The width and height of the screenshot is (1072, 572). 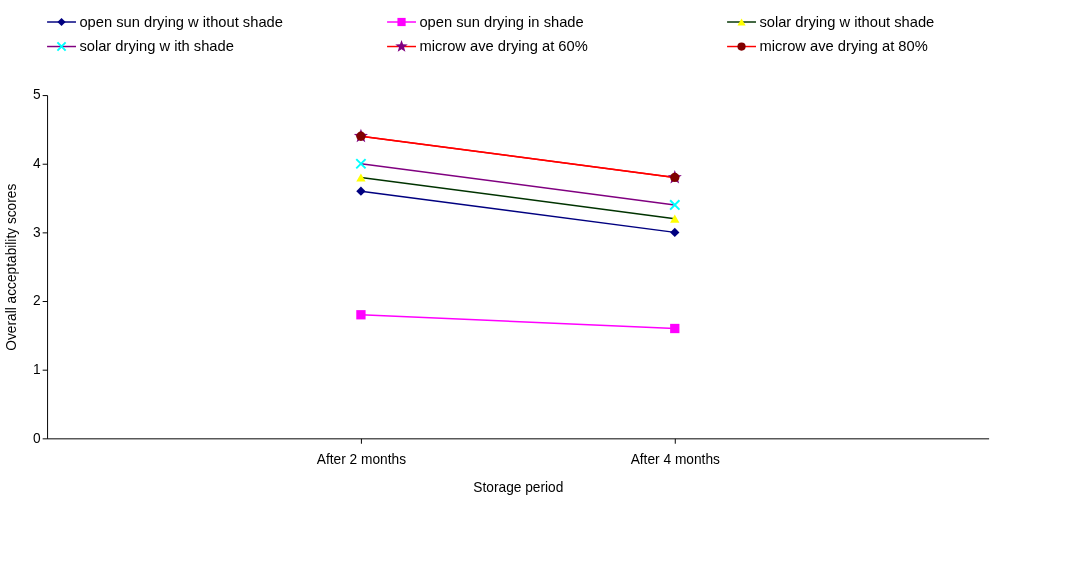 What do you see at coordinates (181, 21) in the screenshot?
I see `legend-label: open sun drying w ithout shade` at bounding box center [181, 21].